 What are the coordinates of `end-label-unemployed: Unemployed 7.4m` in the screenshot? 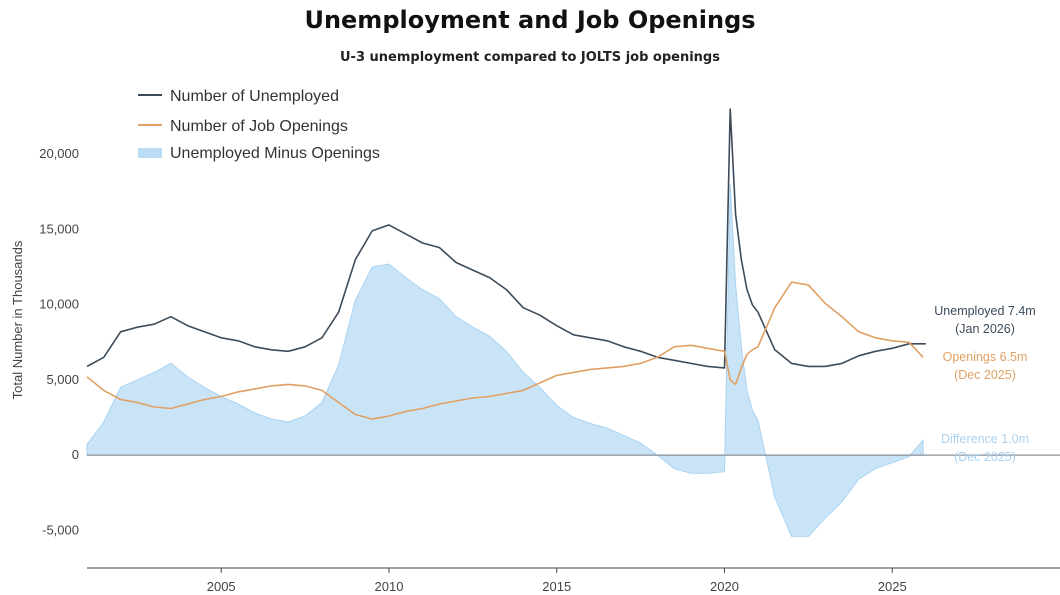 It's located at (984, 311).